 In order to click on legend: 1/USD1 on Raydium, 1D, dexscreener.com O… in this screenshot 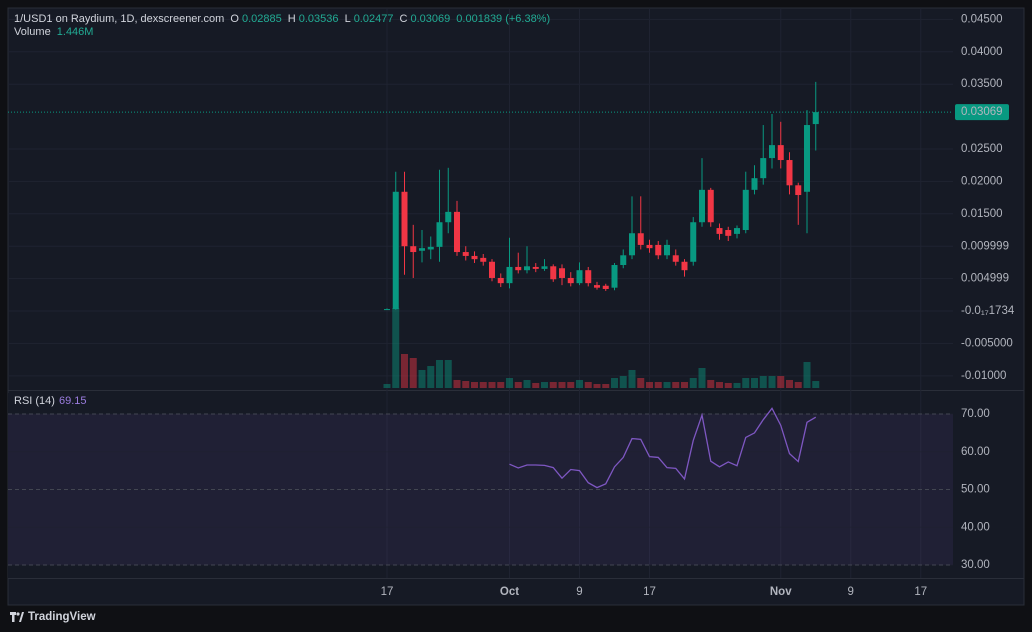, I will do `click(283, 26)`.